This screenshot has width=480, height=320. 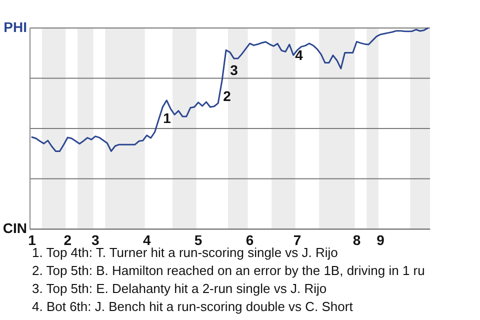 I want to click on x-tick-label: 8, so click(x=356, y=240).